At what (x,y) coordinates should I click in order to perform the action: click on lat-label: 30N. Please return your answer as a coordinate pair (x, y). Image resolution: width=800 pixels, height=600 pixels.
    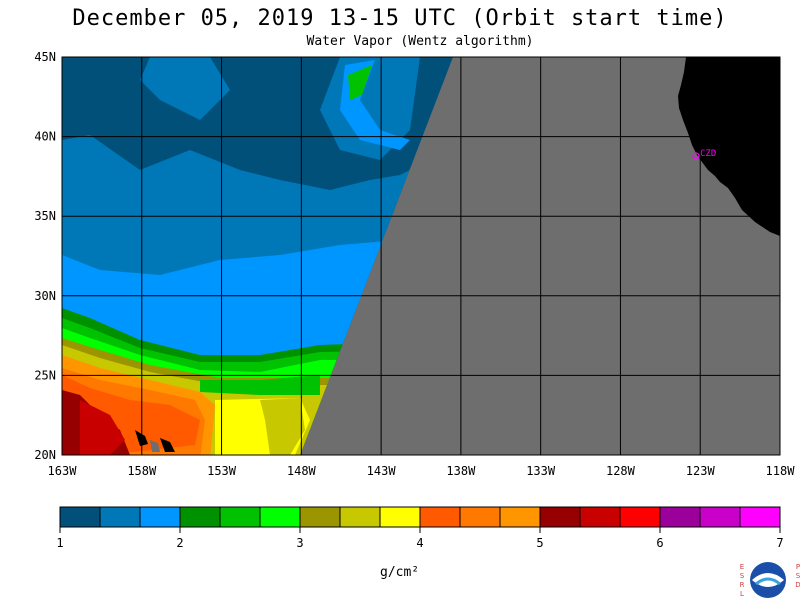
    Looking at the image, I should click on (45, 296).